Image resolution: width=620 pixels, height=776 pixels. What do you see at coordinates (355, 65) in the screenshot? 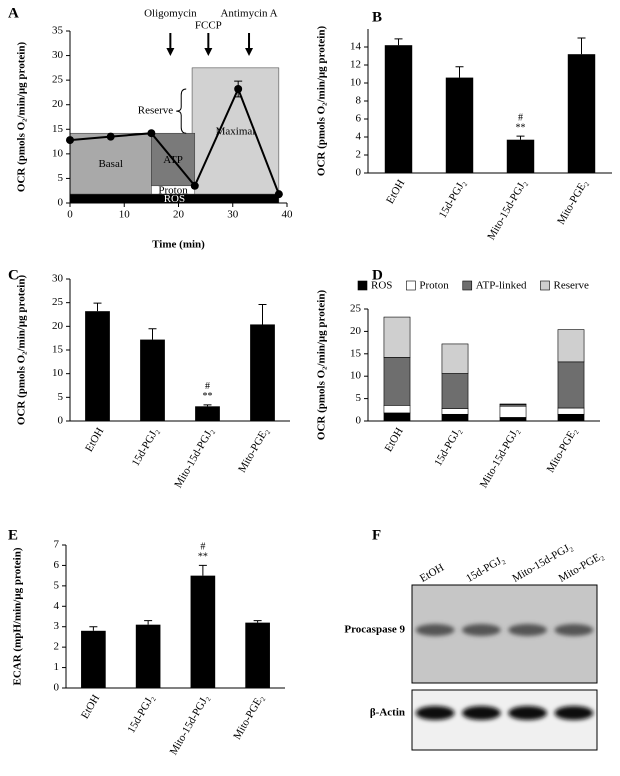
I see `y-tick-label: 12` at bounding box center [355, 65].